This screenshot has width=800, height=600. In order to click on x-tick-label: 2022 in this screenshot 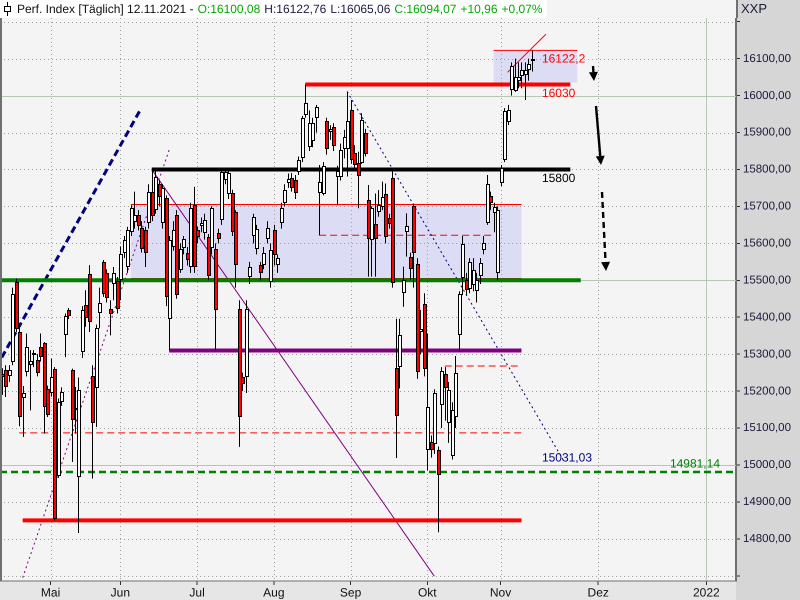, I will do `click(706, 593)`.